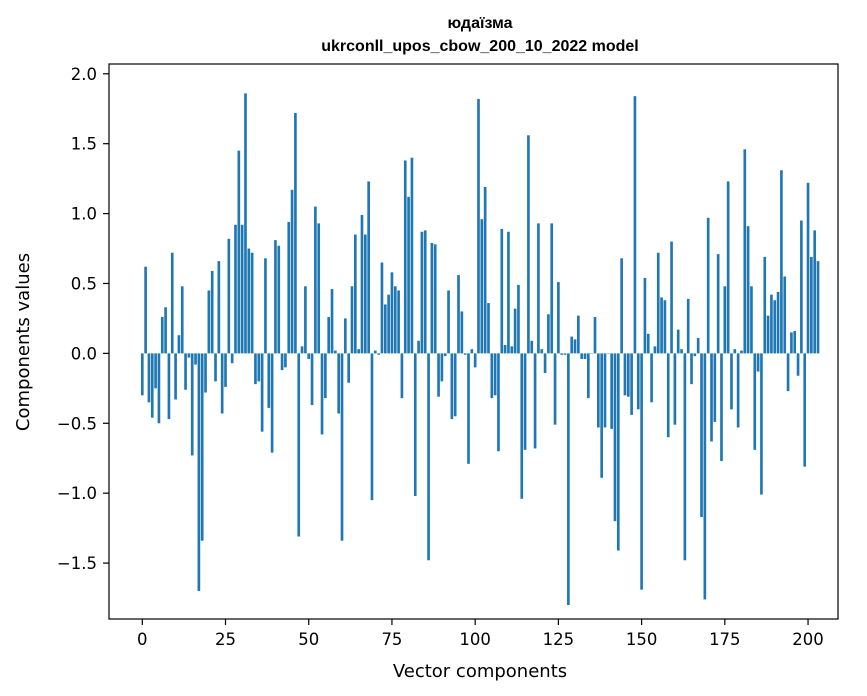 This screenshot has width=867, height=696. Describe the element at coordinates (559, 639) in the screenshot. I see `x-tick-label: 125` at that location.